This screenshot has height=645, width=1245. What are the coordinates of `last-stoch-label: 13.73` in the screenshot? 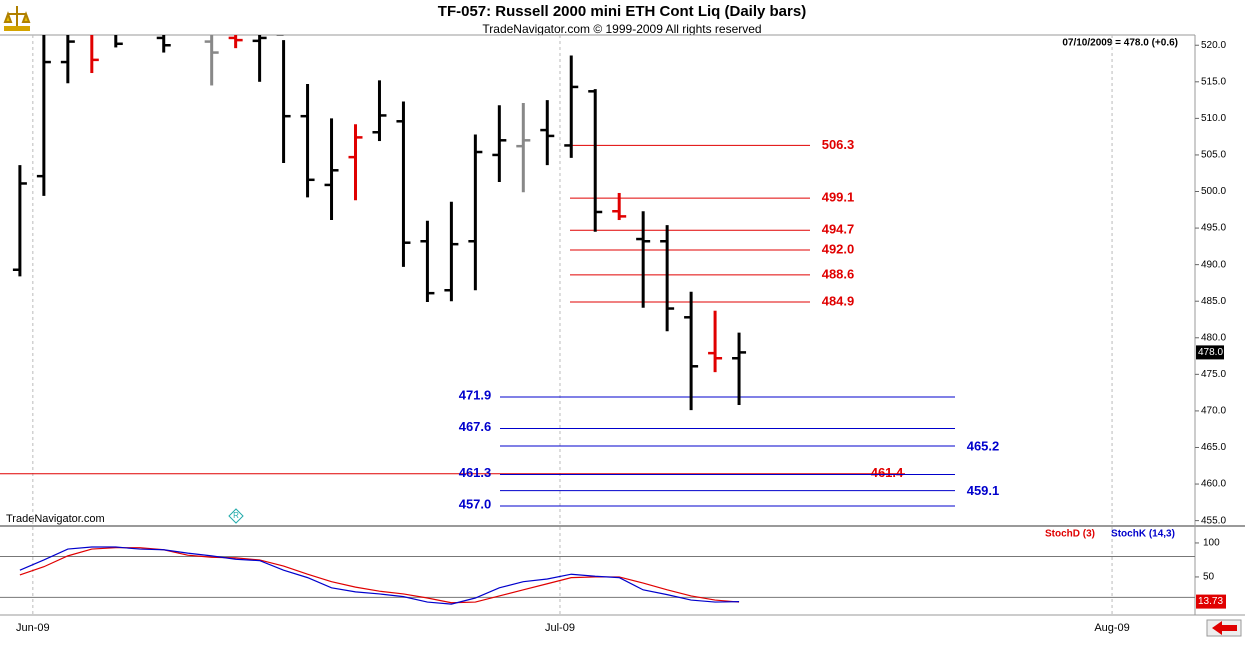 It's located at (1210, 601).